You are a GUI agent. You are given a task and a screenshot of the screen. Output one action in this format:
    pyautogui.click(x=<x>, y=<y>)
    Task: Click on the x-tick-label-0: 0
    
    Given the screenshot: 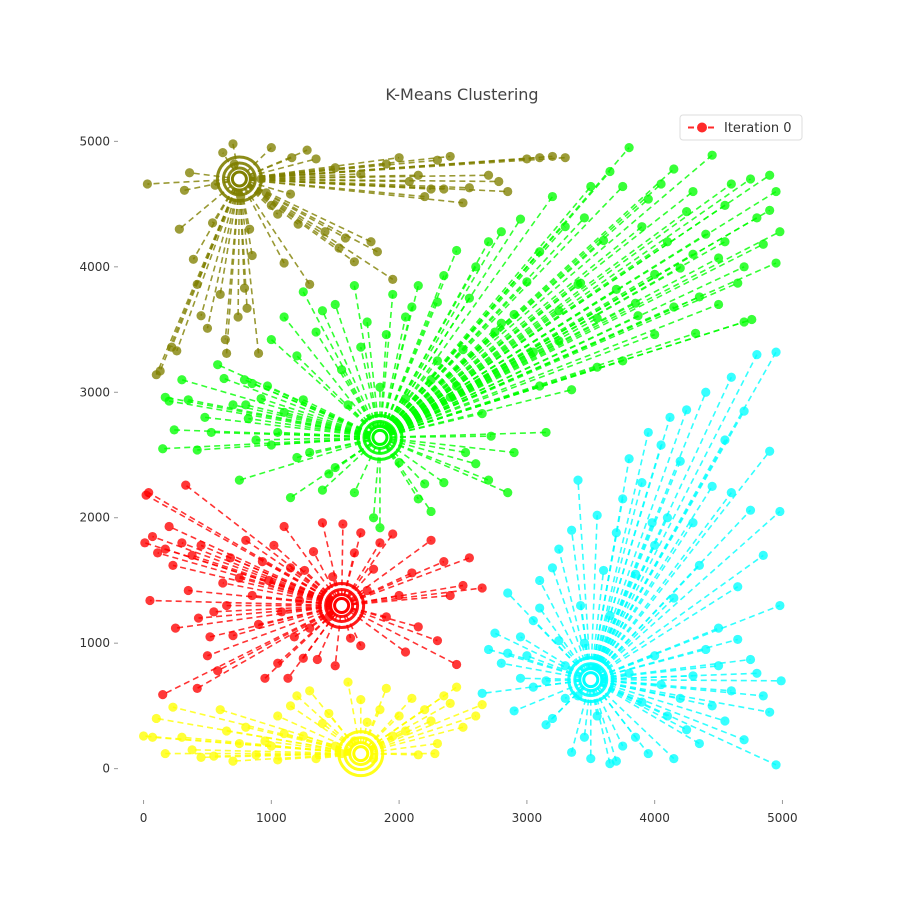 What is the action you would take?
    pyautogui.click(x=144, y=818)
    